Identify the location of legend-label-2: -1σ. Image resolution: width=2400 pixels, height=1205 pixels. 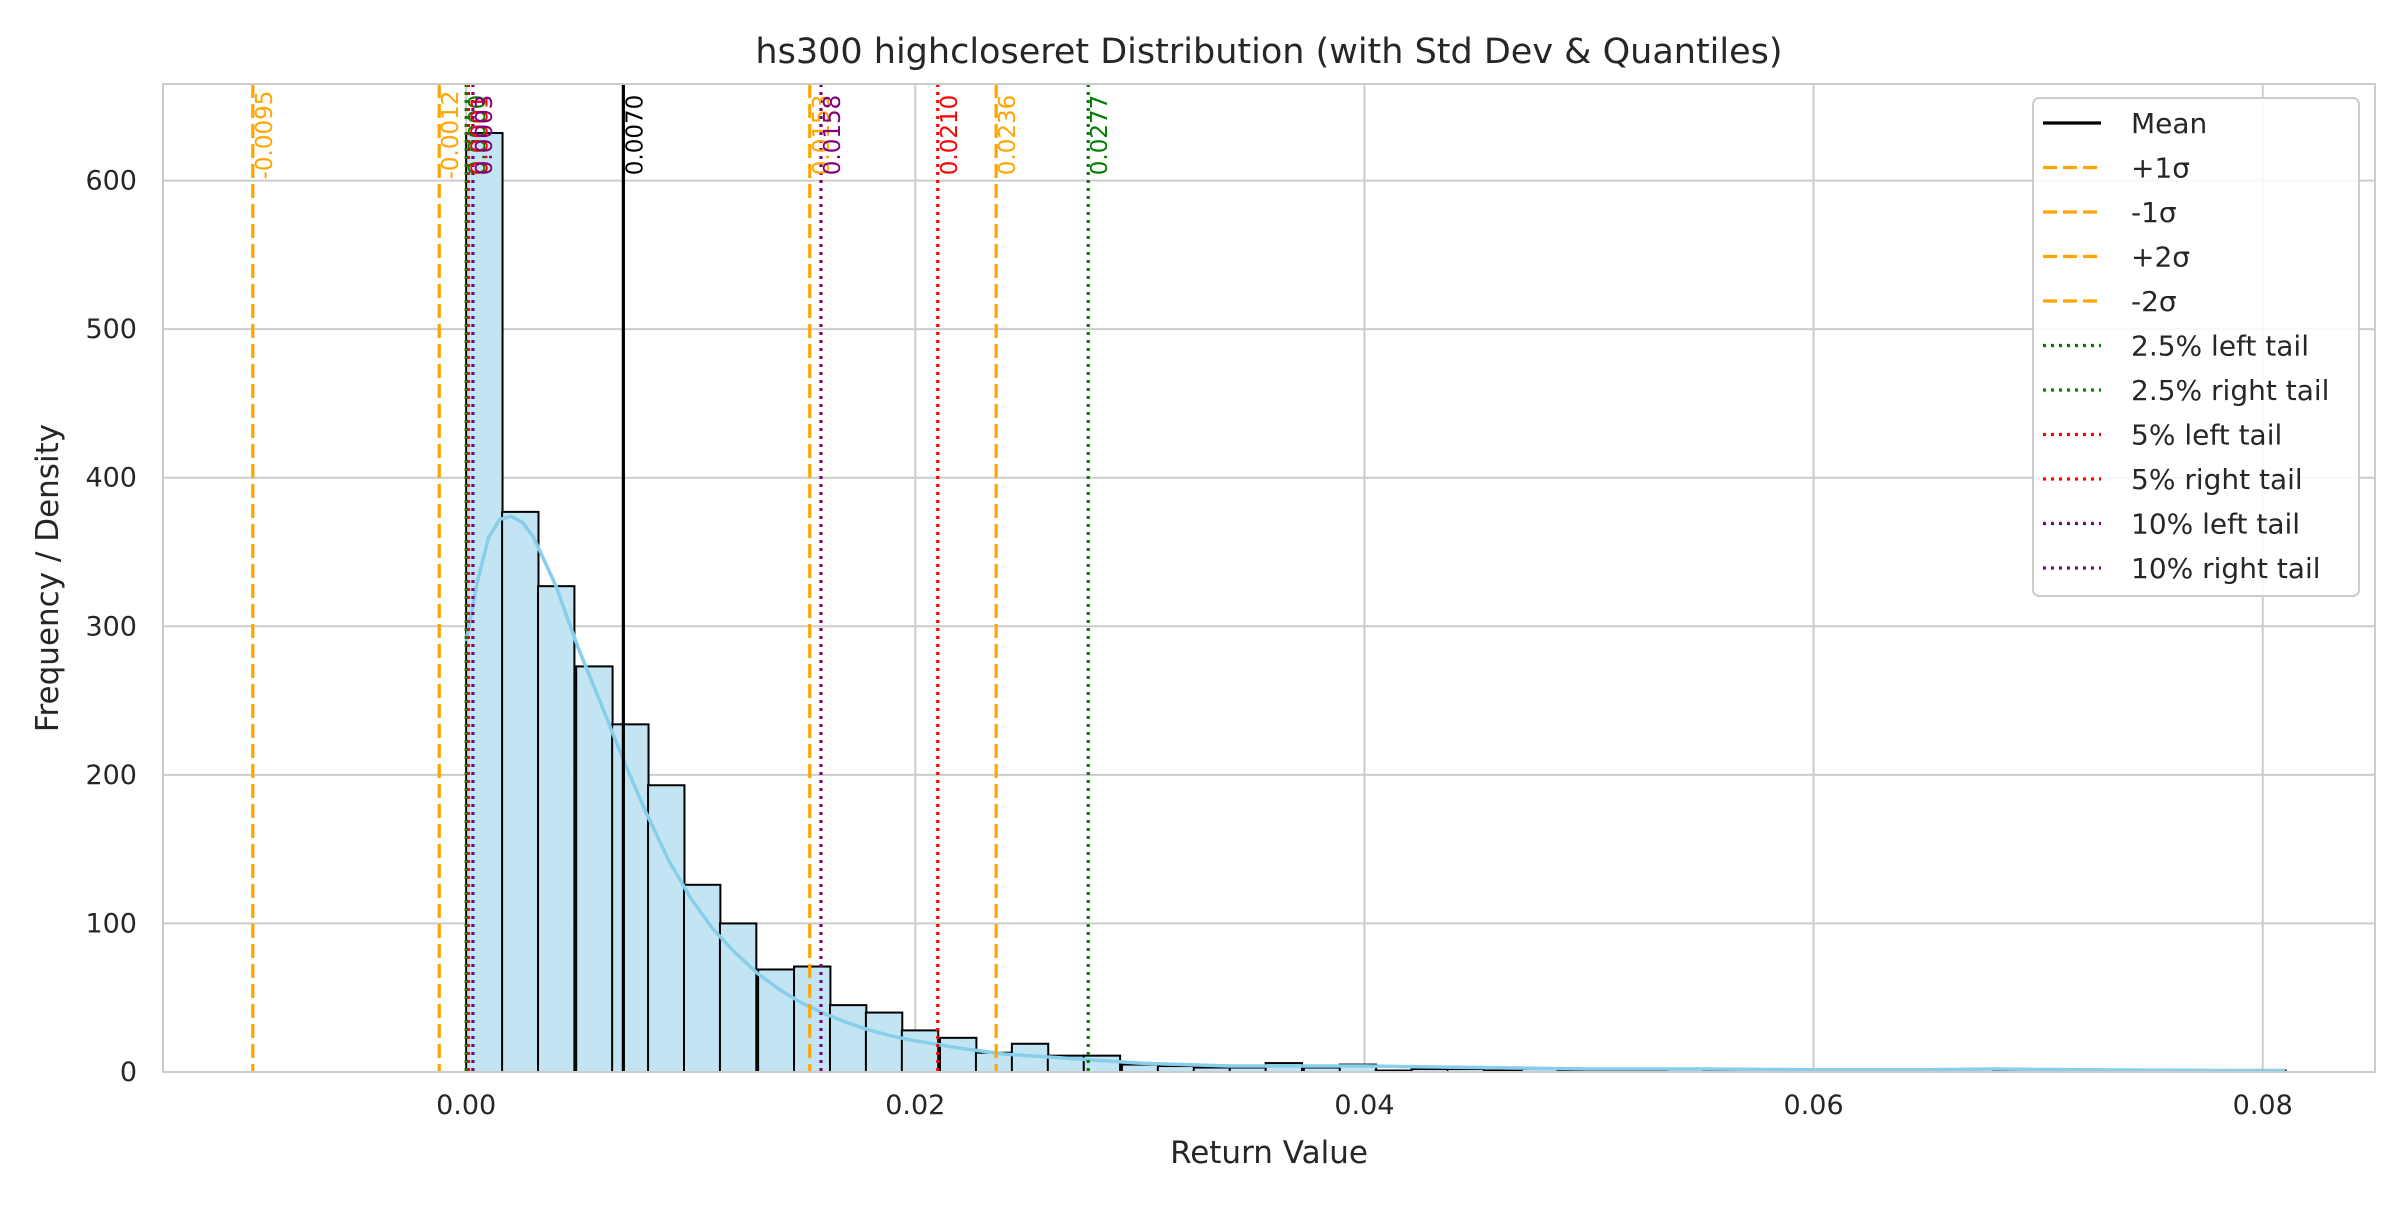
(2154, 212).